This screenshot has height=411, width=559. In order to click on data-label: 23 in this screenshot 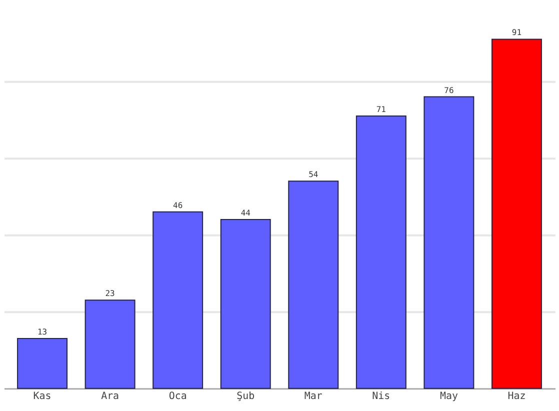, I will do `click(110, 293)`.